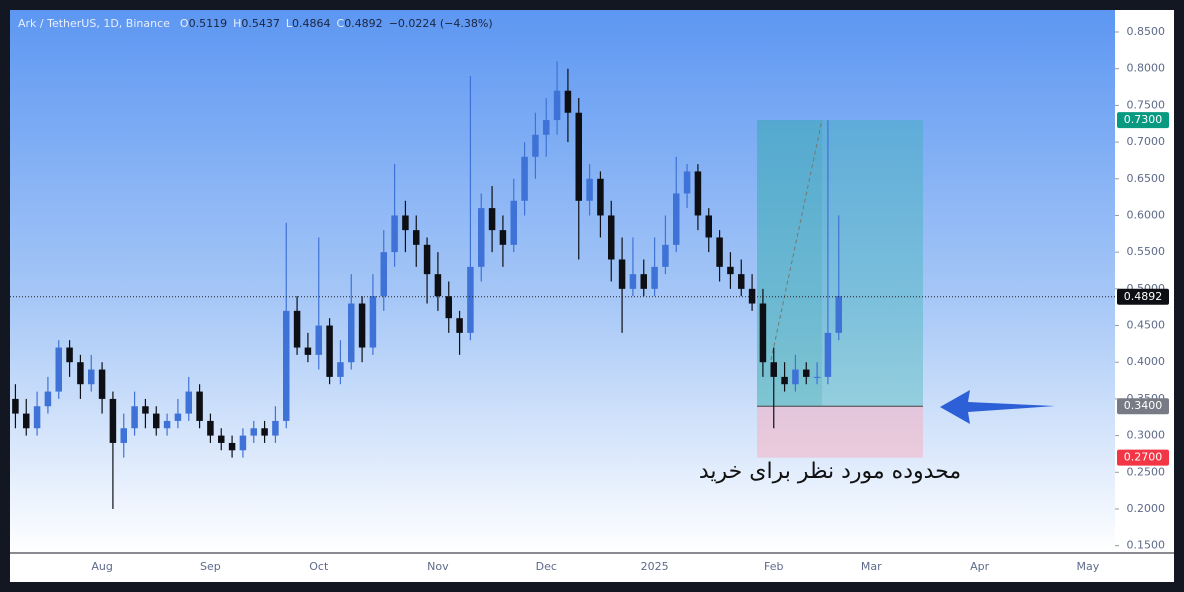  I want to click on y-tick-label: 0.1500, so click(1146, 545).